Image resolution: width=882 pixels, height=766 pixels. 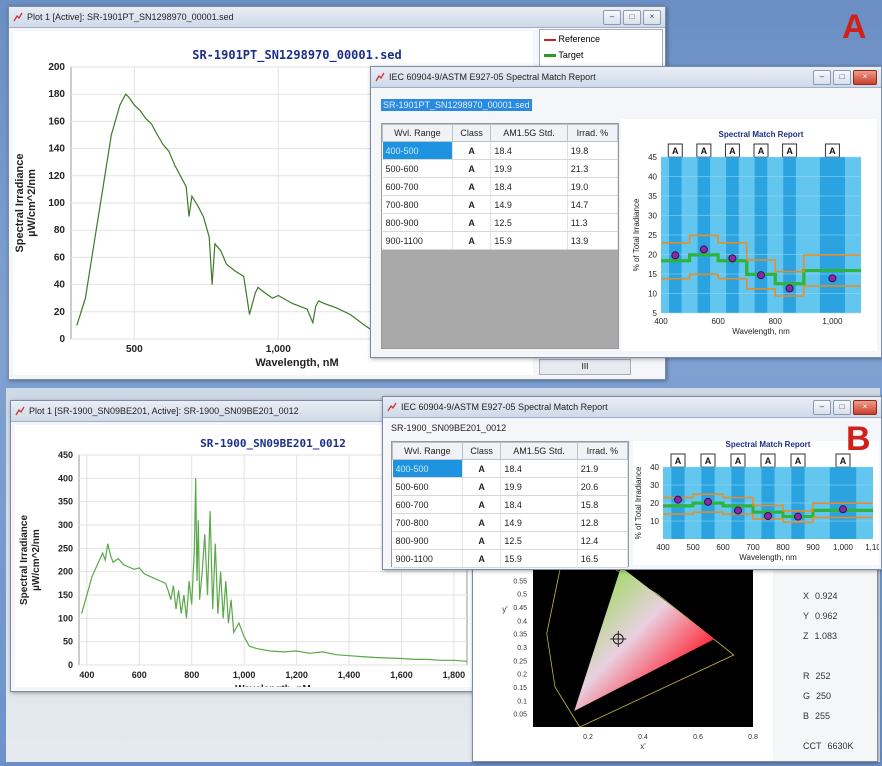 I want to click on color-value-row: Y 0.962, so click(x=820, y=616).